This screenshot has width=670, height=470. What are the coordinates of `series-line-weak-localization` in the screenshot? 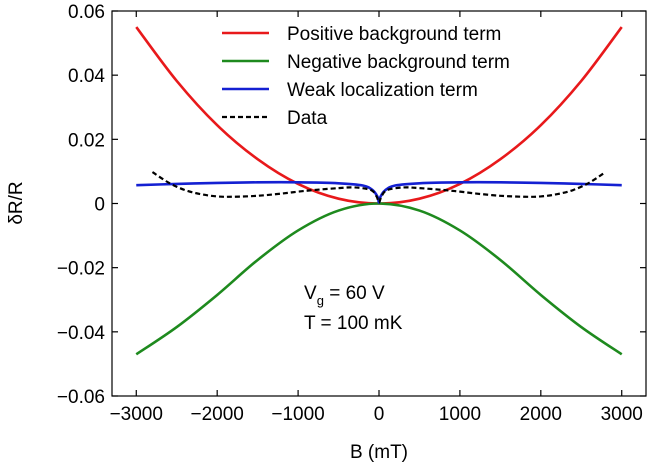 It's located at (379, 192).